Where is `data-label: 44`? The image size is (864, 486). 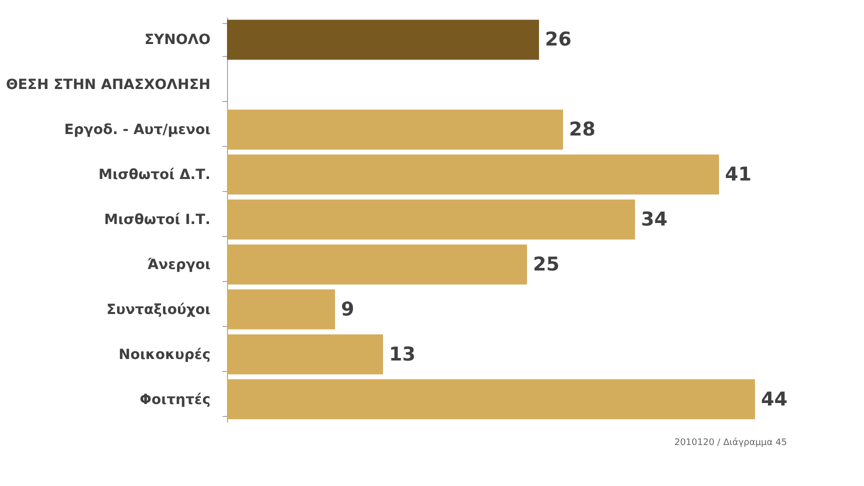 data-label: 44 is located at coordinates (774, 399).